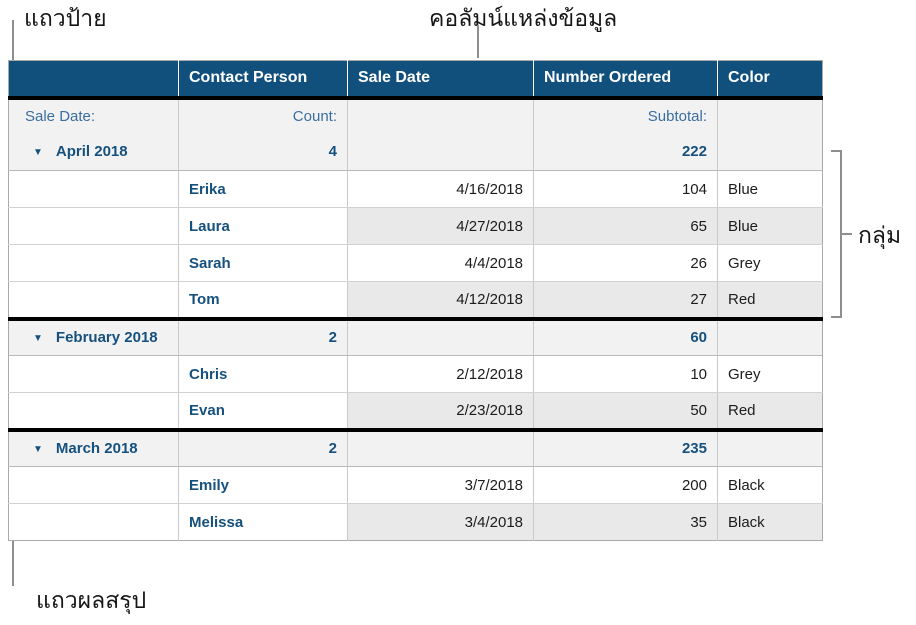 The width and height of the screenshot is (916, 625). I want to click on group-count-cell: 4, so click(263, 152).